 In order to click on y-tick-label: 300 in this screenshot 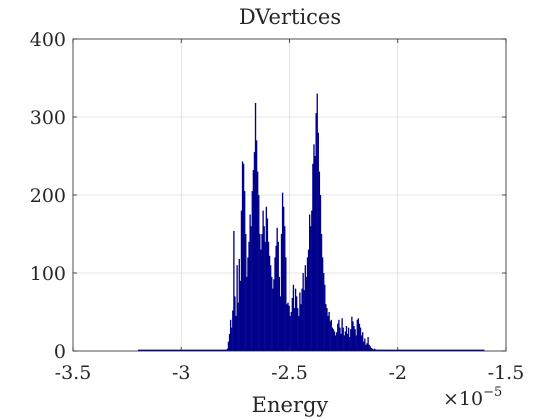, I will do `click(48, 118)`.